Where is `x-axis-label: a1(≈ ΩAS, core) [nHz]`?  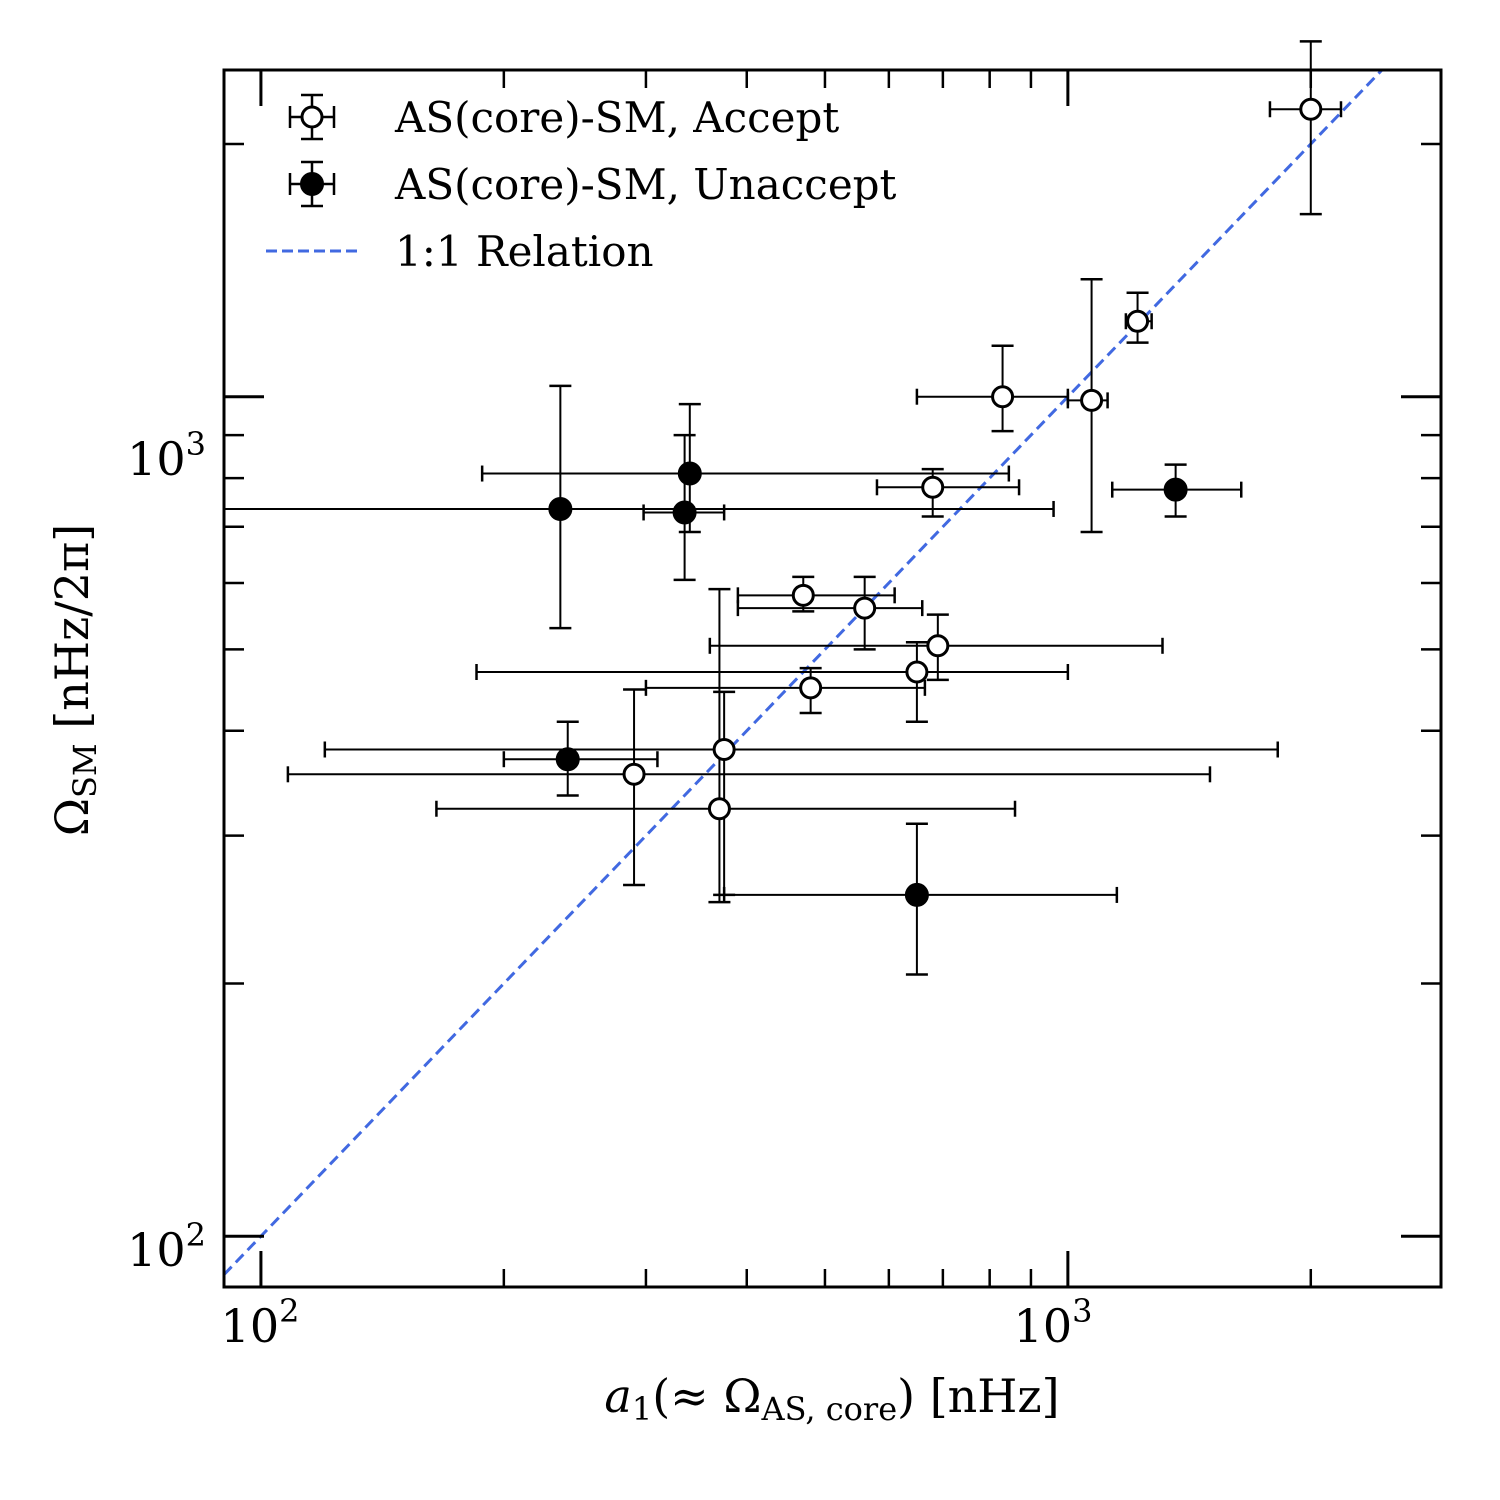 x-axis-label: a1(≈ ΩAS, core) [nHz] is located at coordinates (831, 1398).